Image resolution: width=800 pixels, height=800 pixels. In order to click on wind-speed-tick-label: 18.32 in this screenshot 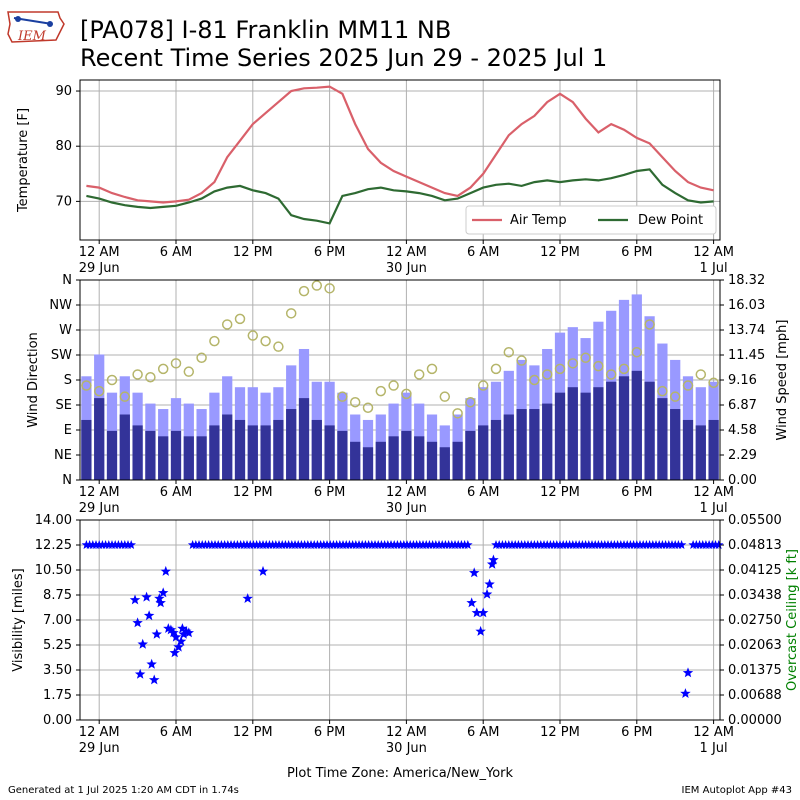, I will do `click(746, 280)`.